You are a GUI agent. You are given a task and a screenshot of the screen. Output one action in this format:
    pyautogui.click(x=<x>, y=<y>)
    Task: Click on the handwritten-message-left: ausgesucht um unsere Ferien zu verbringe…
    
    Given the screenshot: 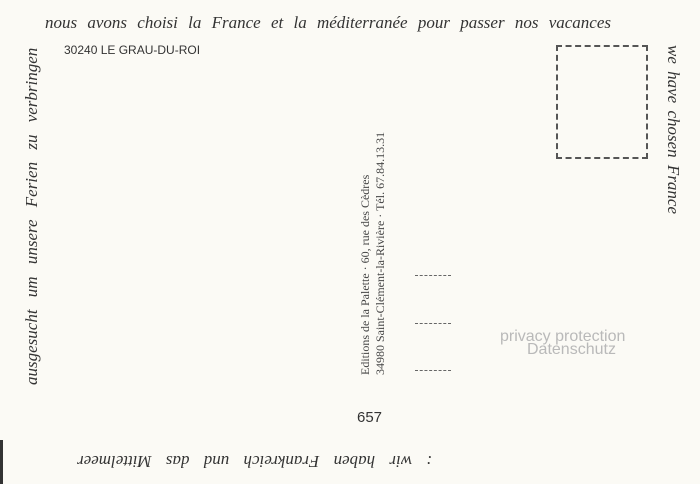 What is the action you would take?
    pyautogui.click(x=31, y=216)
    